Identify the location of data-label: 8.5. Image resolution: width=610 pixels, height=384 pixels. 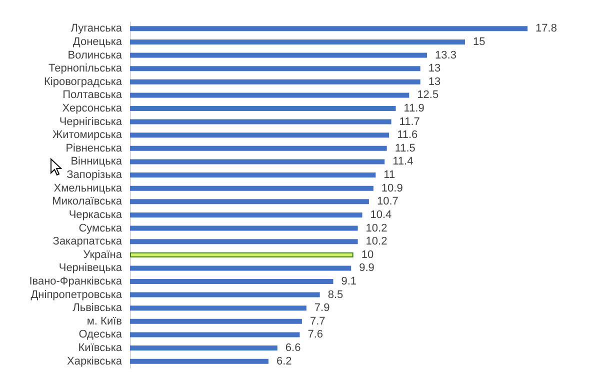
(336, 294).